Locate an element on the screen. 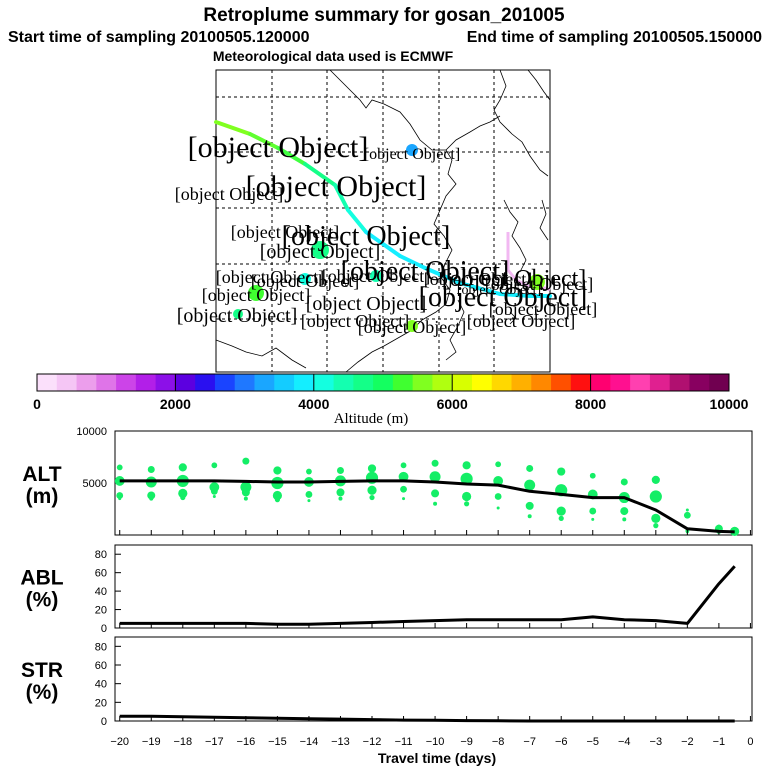  start-time-label: Start time of sampling 20100505.120000 is located at coordinates (159, 37).